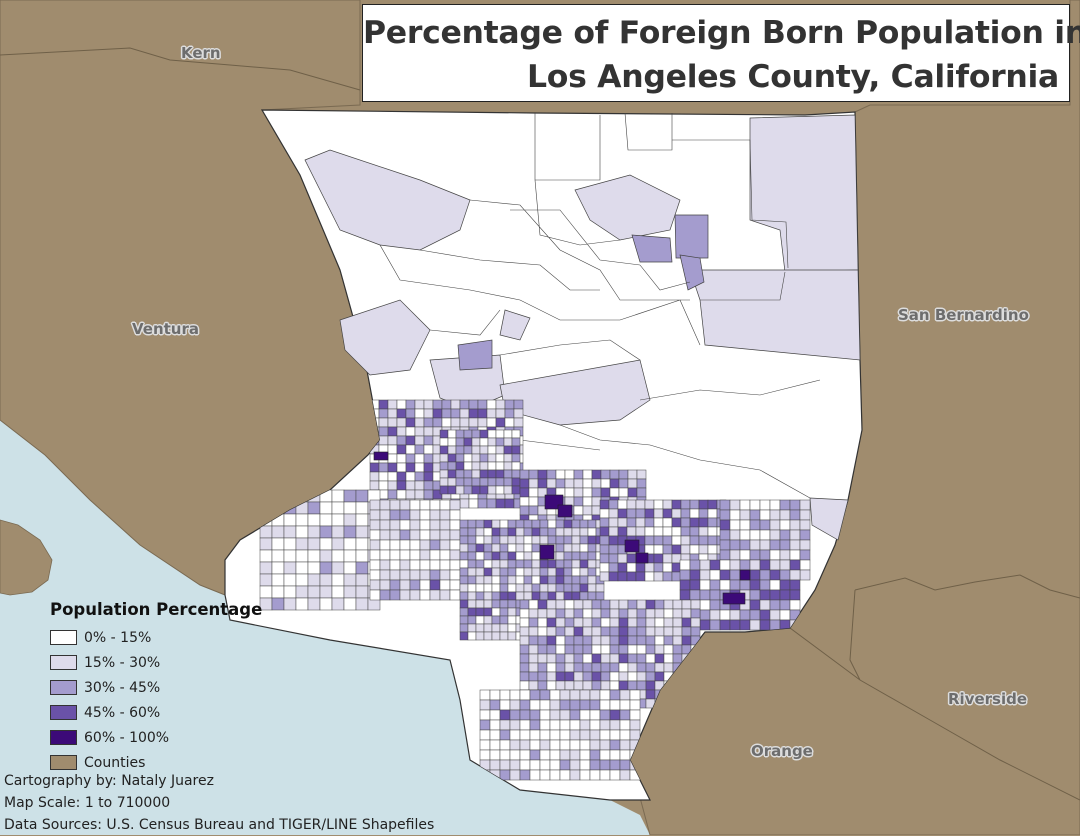  Describe the element at coordinates (63, 762) in the screenshot. I see `legend-swatch` at that location.